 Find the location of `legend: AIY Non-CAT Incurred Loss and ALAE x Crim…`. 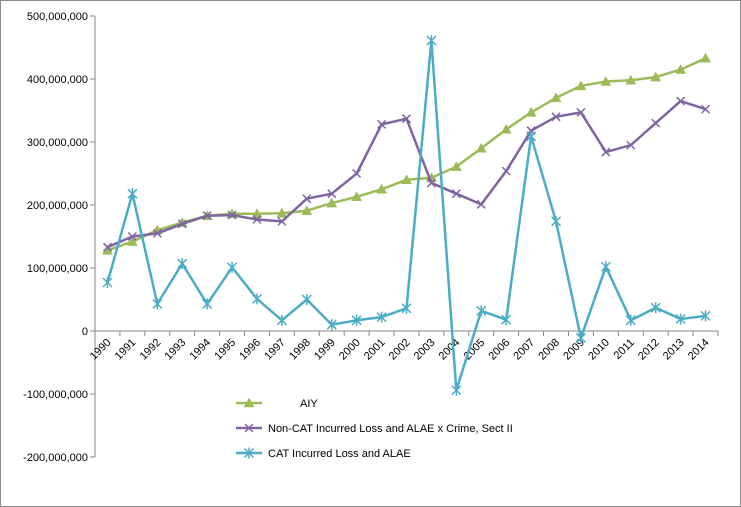

legend: AIY Non-CAT Incurred Loss and ALAE x Crim… is located at coordinates (374, 428).